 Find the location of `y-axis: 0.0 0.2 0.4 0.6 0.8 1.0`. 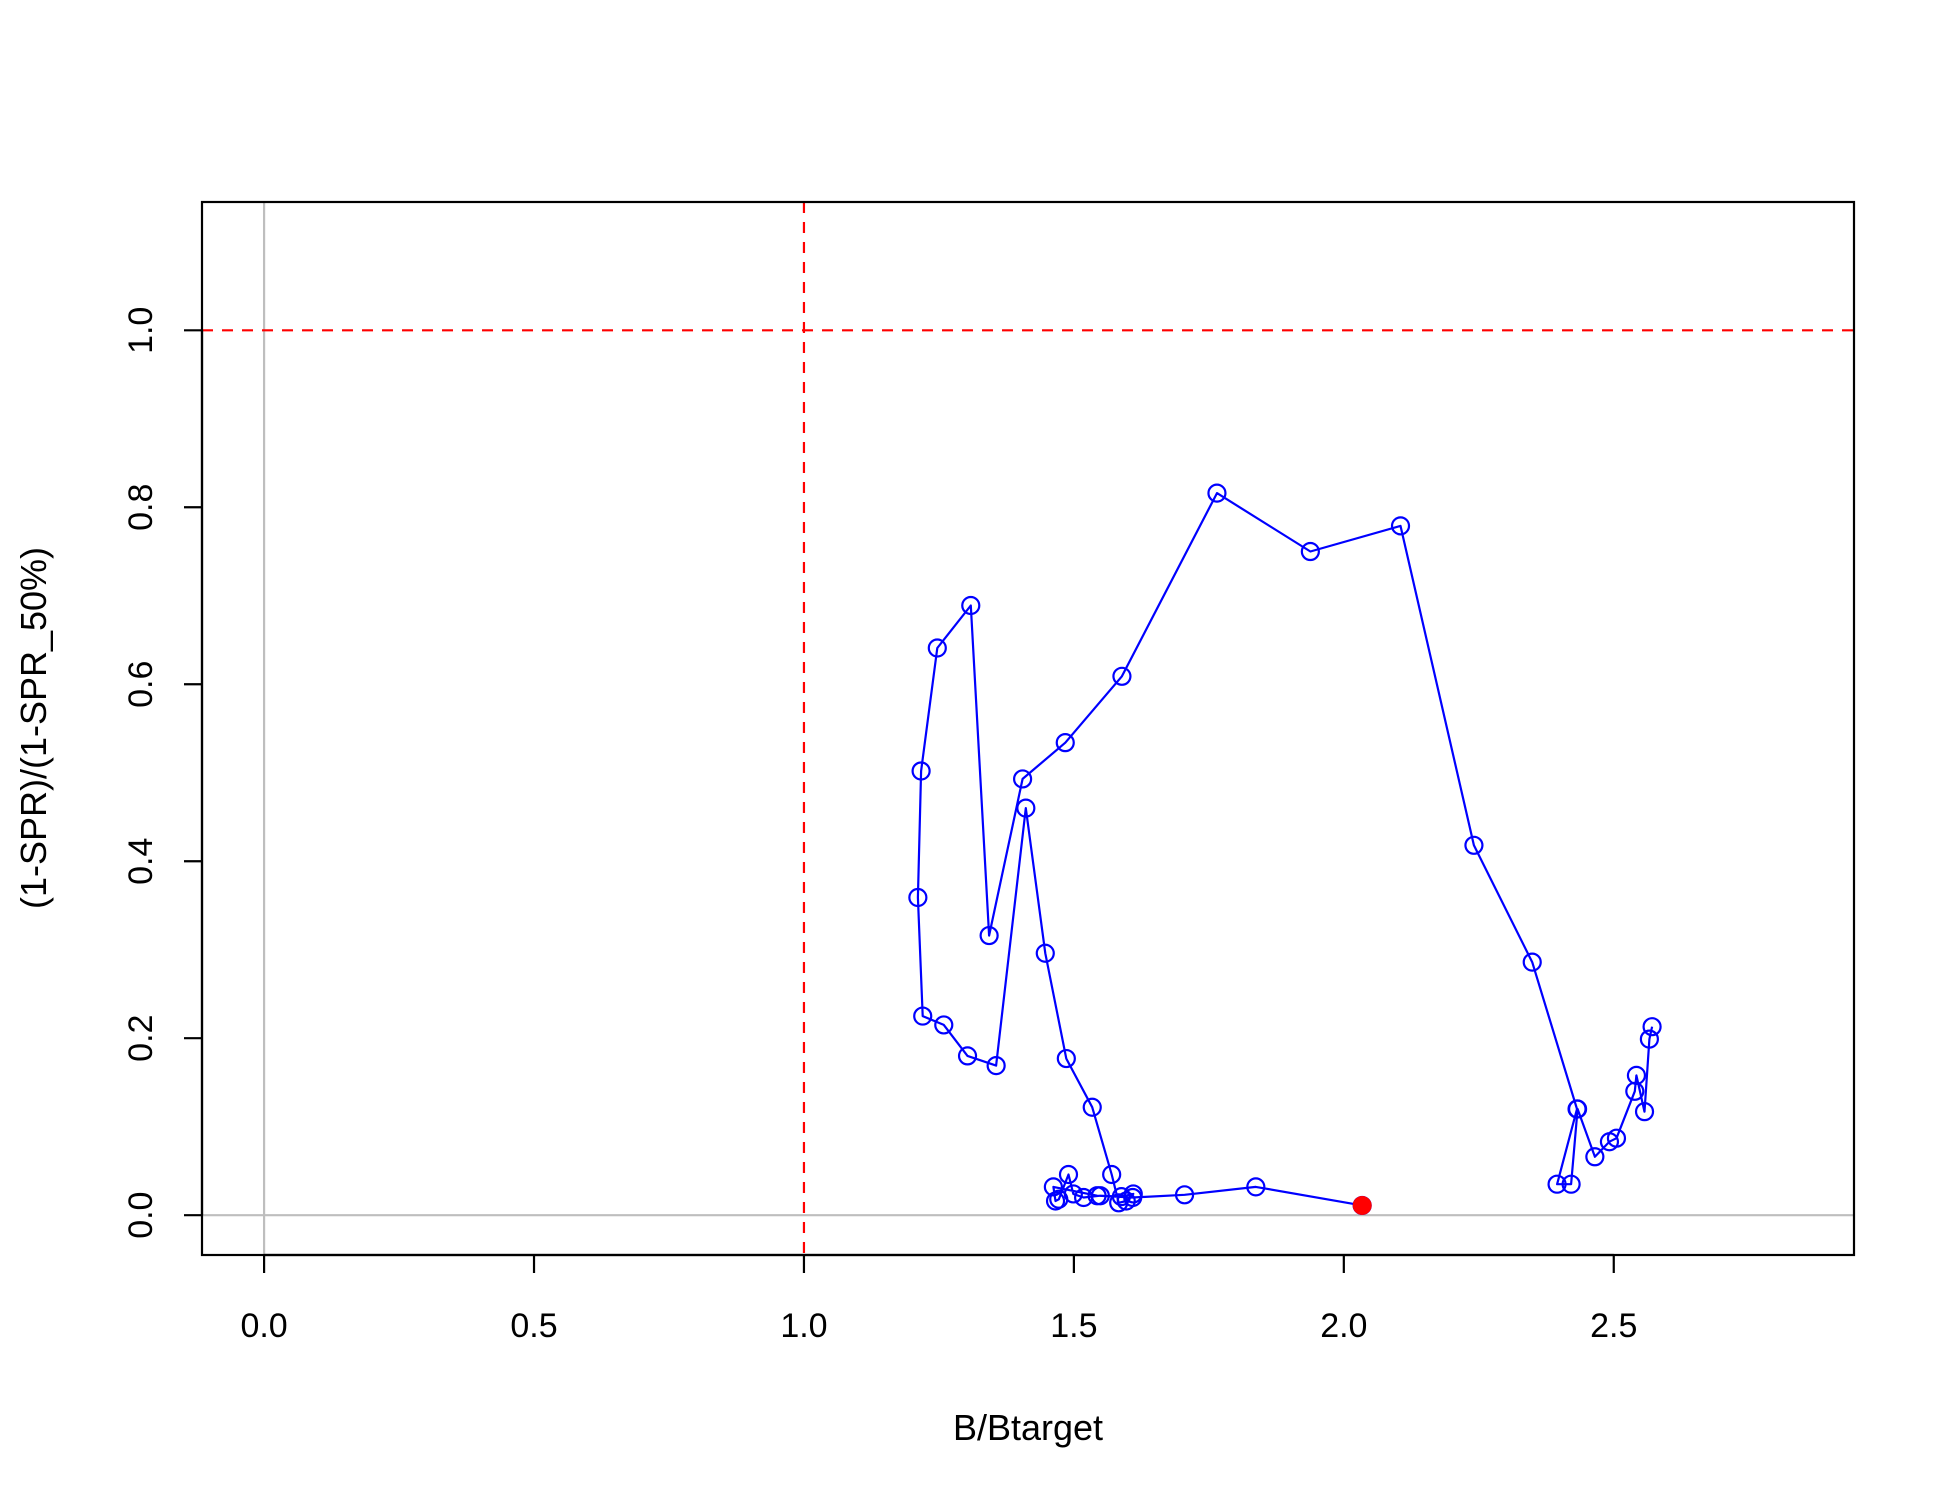

y-axis: 0.0 0.2 0.4 0.6 0.8 1.0 is located at coordinates (163, 773).